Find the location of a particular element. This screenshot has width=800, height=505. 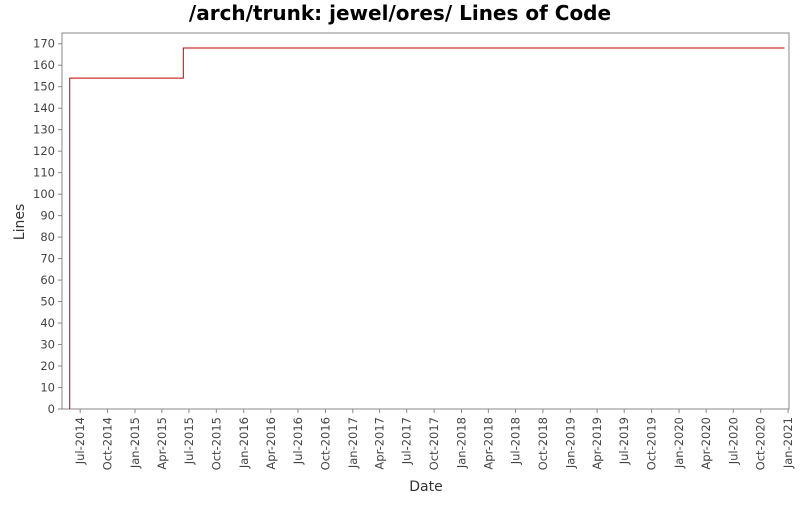

y-tick-label: 80 is located at coordinates (47, 237).